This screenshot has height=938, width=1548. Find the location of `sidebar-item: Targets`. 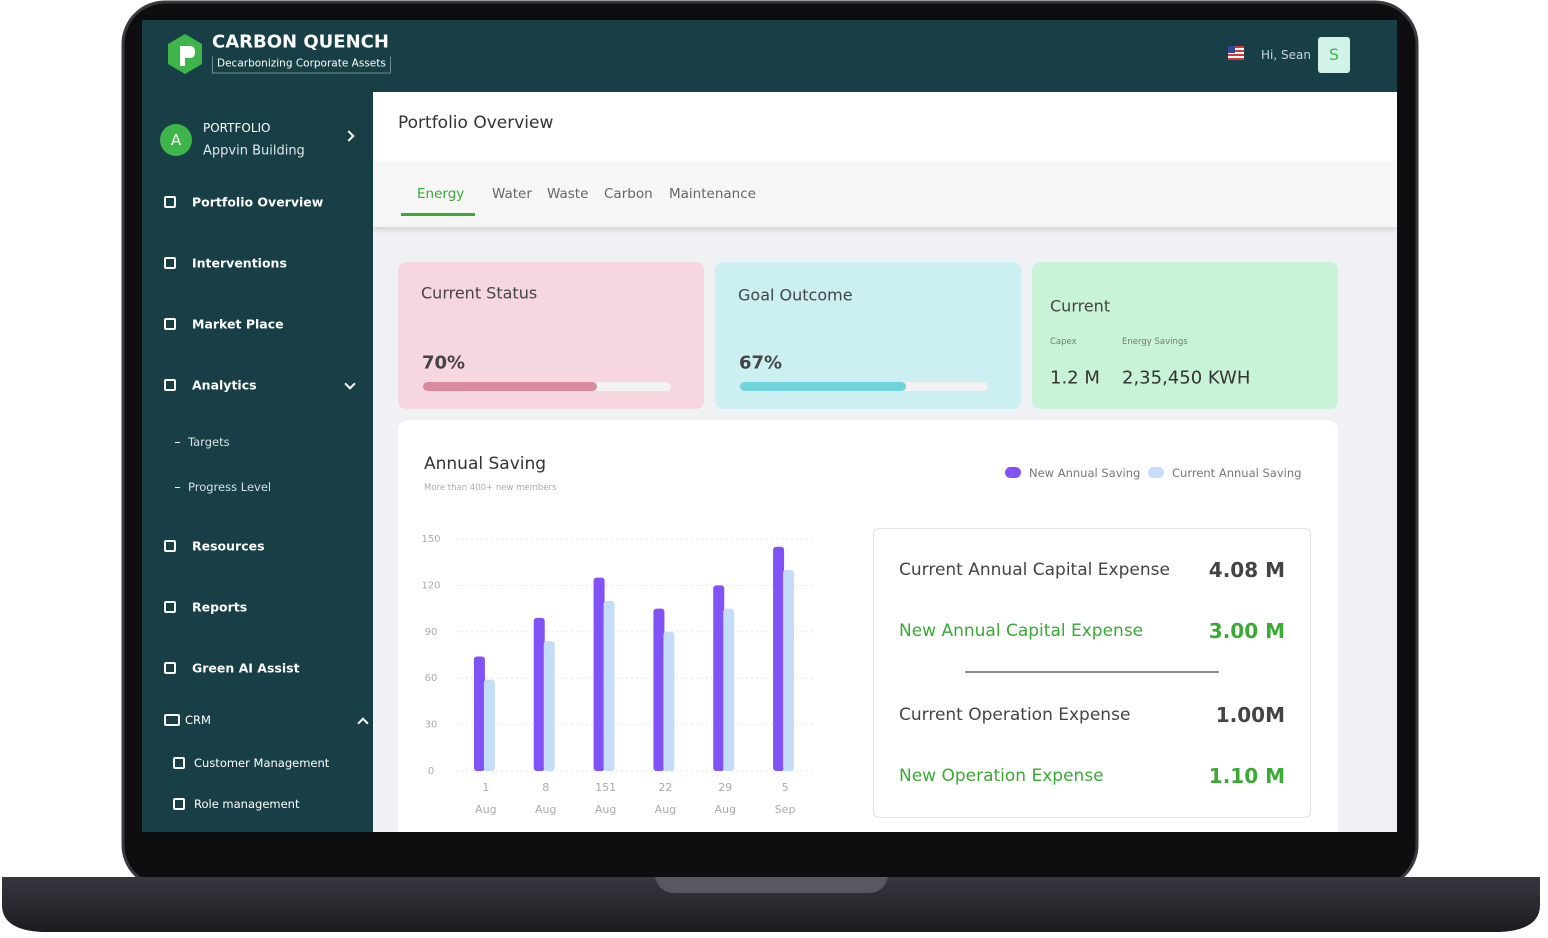

sidebar-item: Targets is located at coordinates (209, 442).